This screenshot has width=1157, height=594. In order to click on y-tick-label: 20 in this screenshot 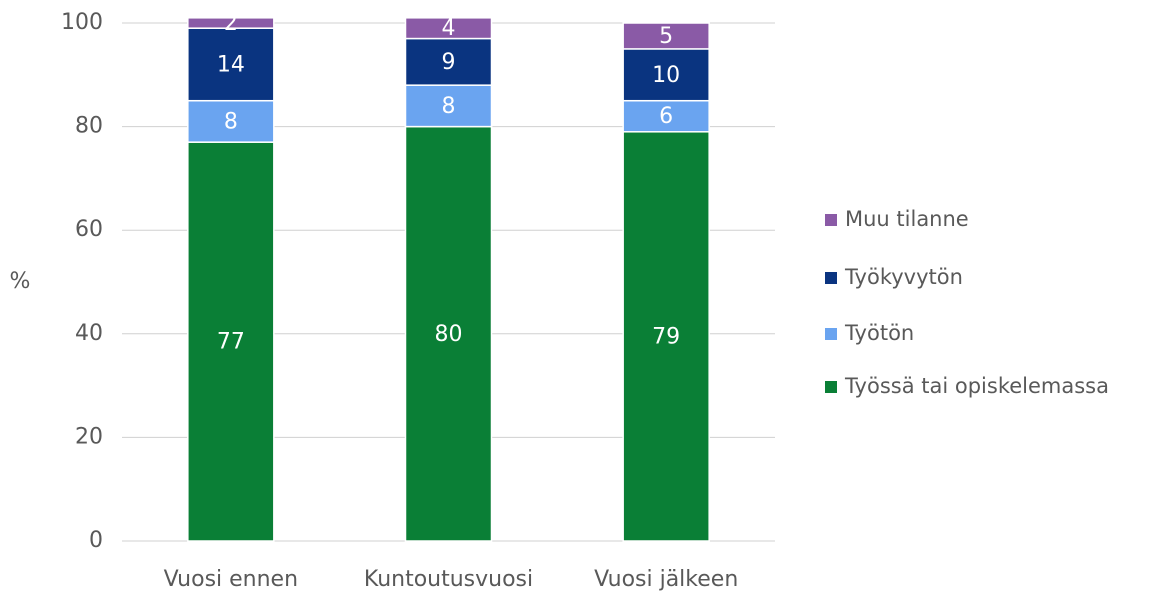, I will do `click(89, 436)`.